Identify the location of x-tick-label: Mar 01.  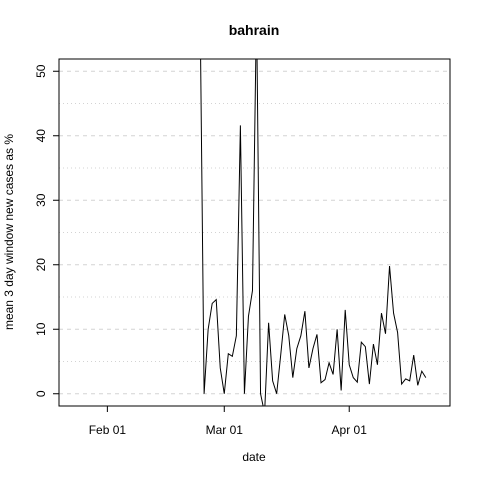
(225, 430).